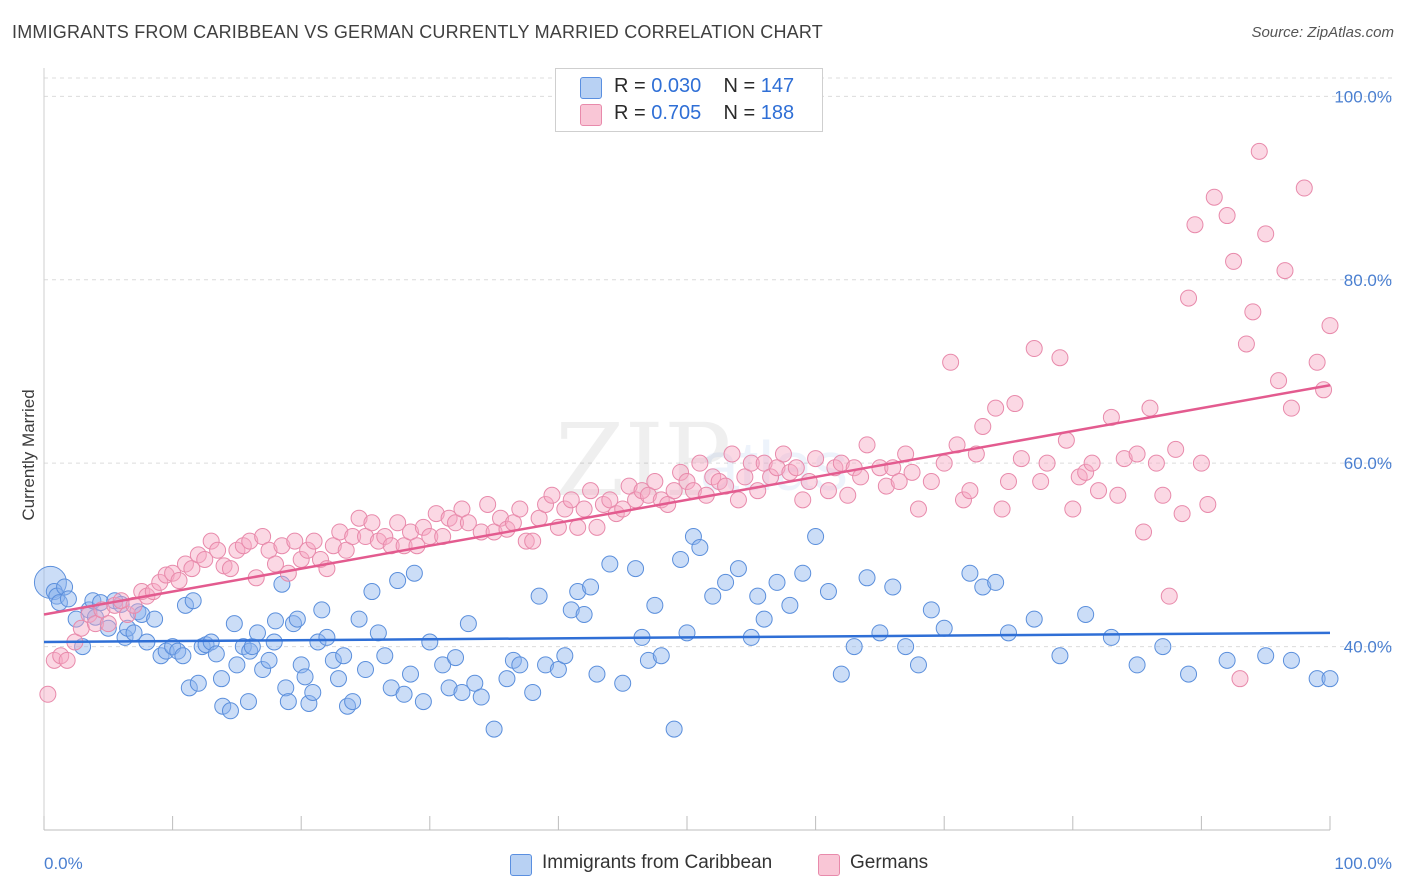 This screenshot has width=1406, height=892. What do you see at coordinates (1368, 280) in the screenshot?
I see `y-tick-label: 80.0%` at bounding box center [1368, 280].